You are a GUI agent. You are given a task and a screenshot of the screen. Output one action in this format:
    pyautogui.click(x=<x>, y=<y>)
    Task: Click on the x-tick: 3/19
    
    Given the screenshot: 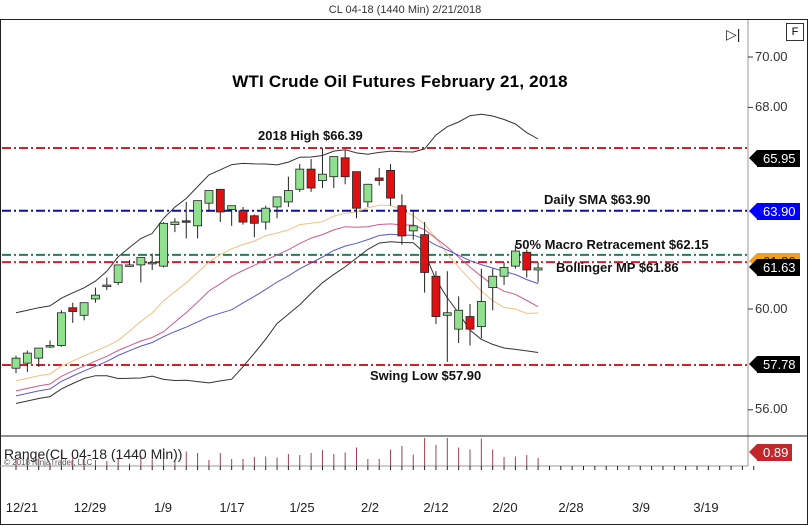 What is the action you would take?
    pyautogui.click(x=706, y=507)
    